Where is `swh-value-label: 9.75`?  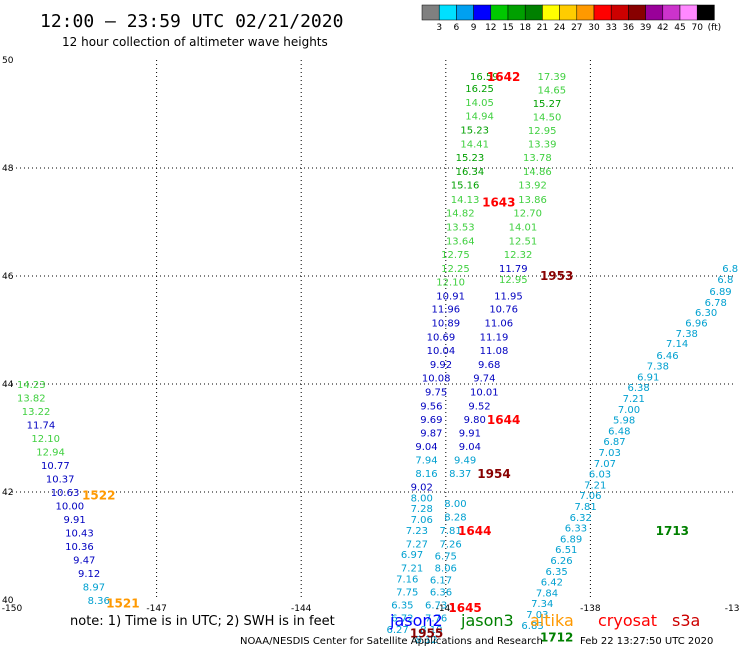 swh-value-label: 9.75 is located at coordinates (436, 393).